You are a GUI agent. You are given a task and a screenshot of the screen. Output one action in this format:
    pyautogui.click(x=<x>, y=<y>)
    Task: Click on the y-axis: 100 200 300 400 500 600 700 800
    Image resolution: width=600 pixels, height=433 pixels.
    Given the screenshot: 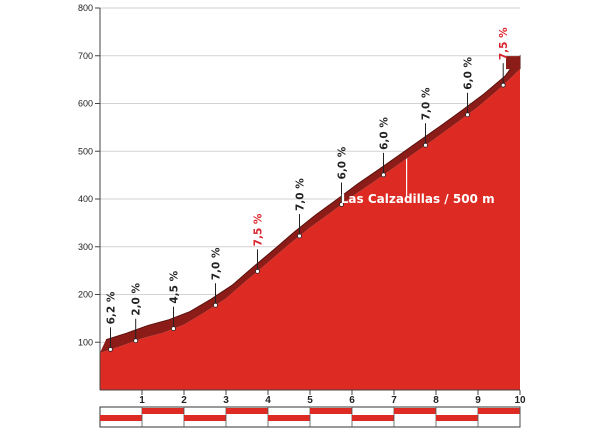 What is the action you would take?
    pyautogui.click(x=89, y=196)
    